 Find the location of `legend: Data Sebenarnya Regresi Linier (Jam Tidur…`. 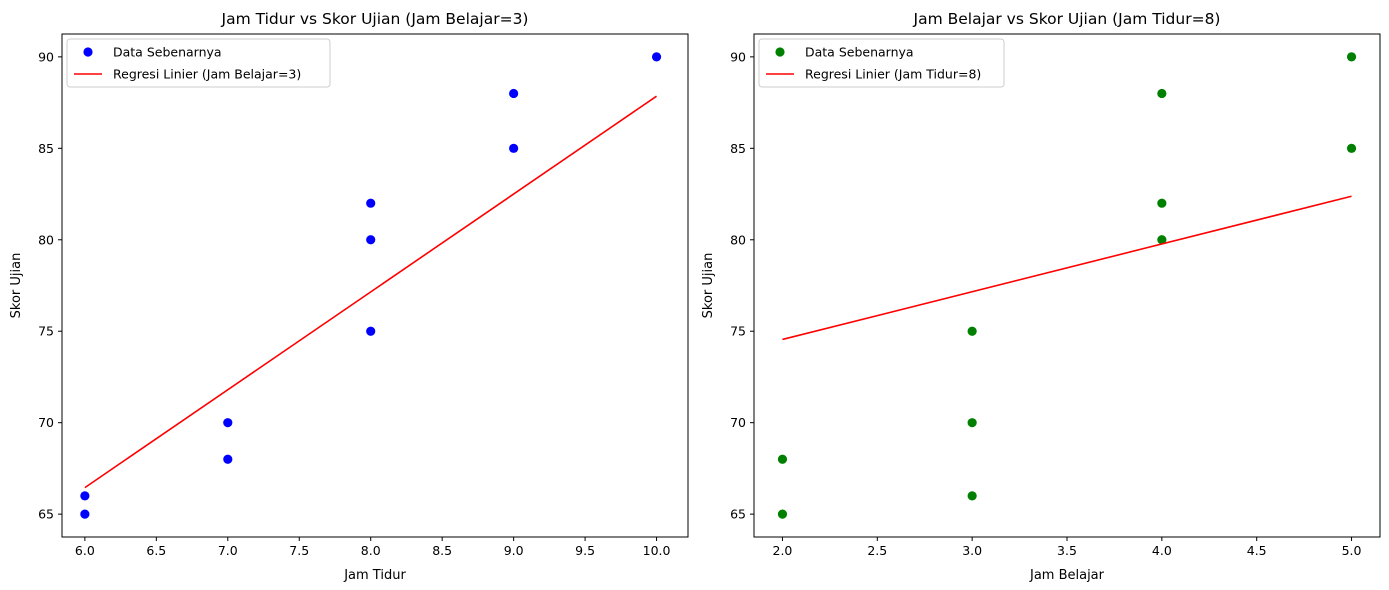

legend: Data Sebenarnya Regresi Linier (Jam Tidur… is located at coordinates (881, 63).